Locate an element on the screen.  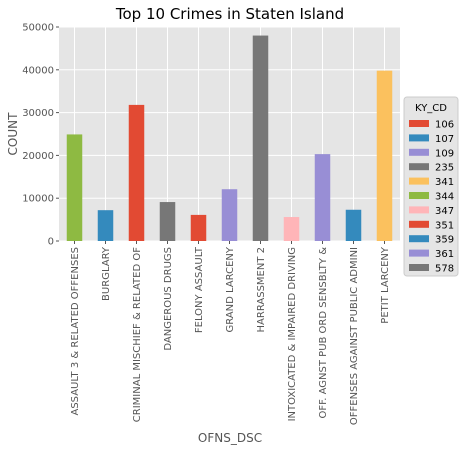
y-tick-label: 20000 is located at coordinates (38, 156).